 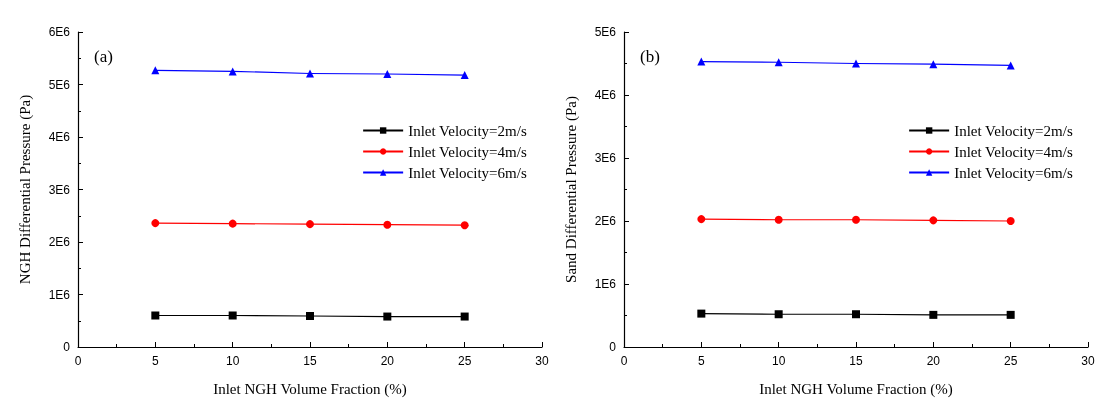 I want to click on annotation: (a), so click(x=103, y=56).